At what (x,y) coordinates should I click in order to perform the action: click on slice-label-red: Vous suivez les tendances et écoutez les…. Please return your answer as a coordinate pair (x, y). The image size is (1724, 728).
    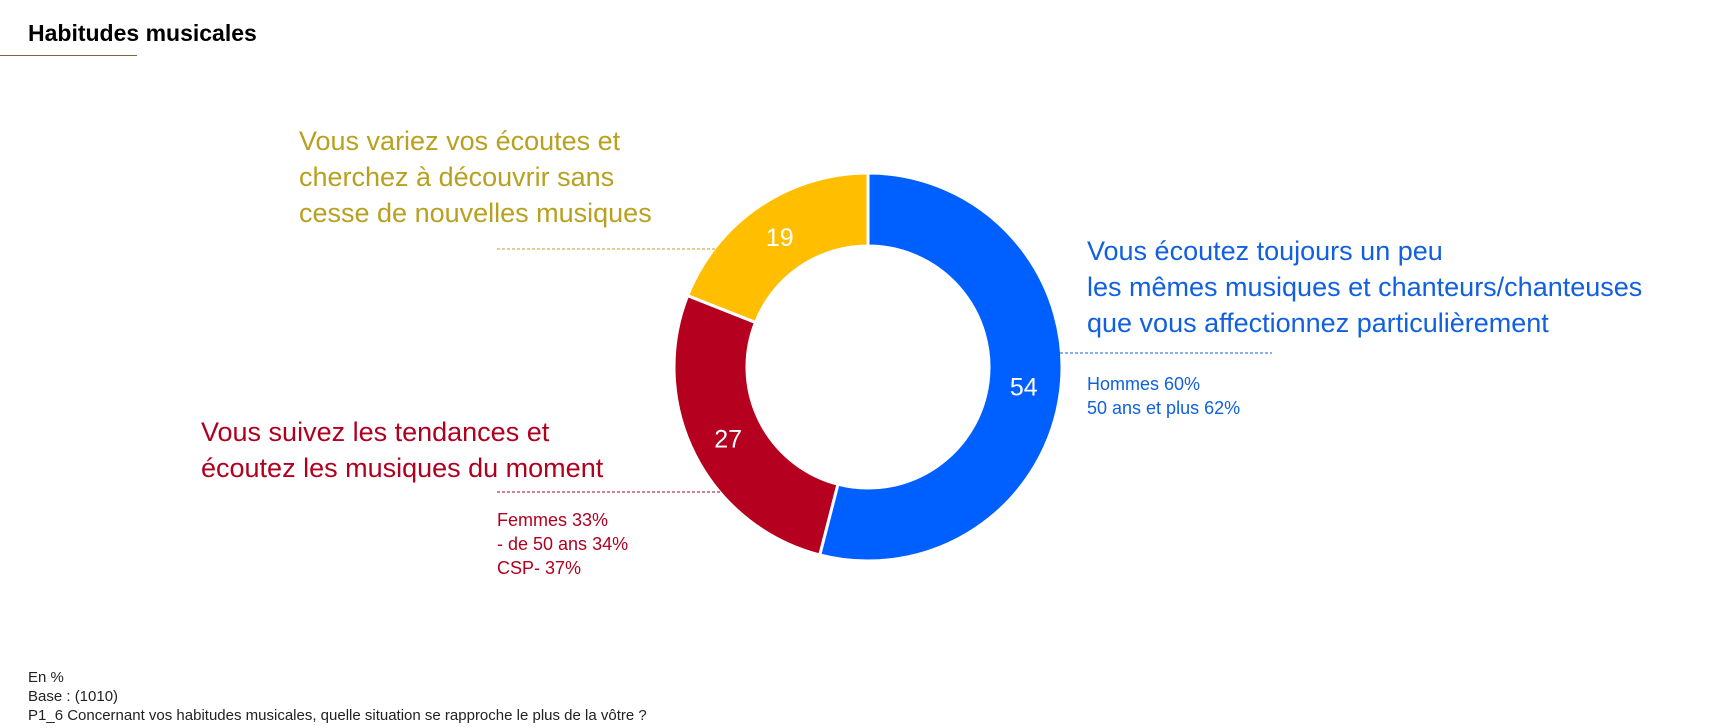
    Looking at the image, I should click on (402, 450).